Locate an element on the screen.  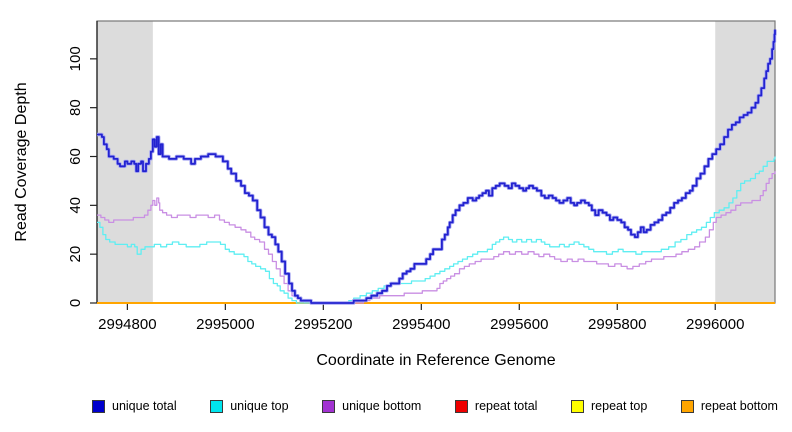
legend-swatch-unique-bottom is located at coordinates (329, 406).